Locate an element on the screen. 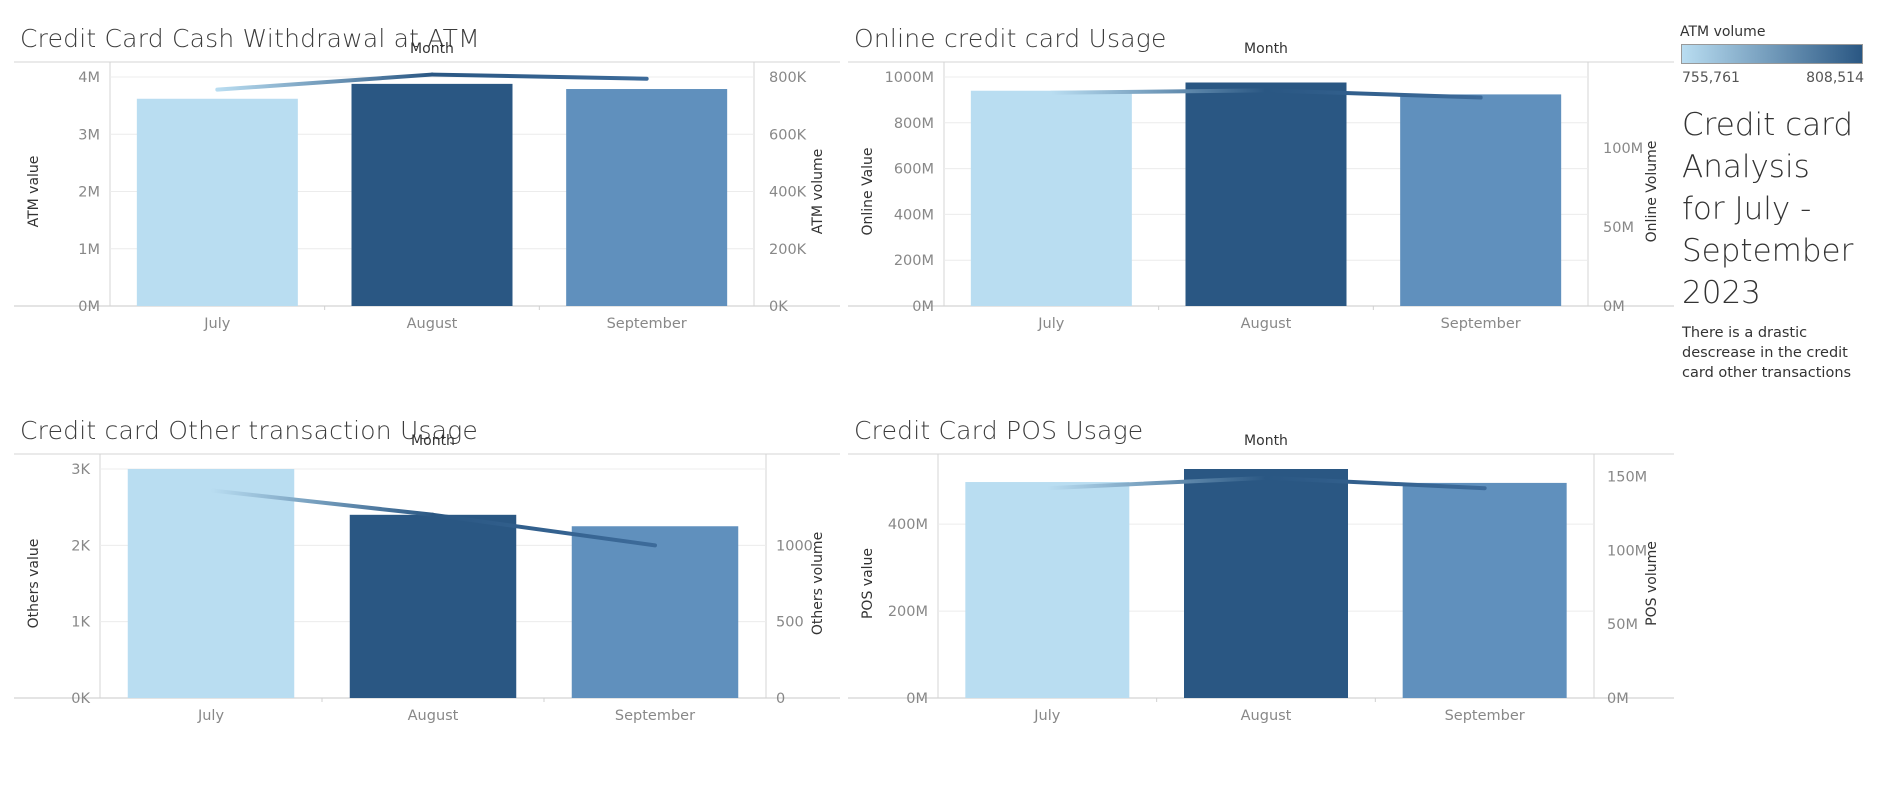 The width and height of the screenshot is (1880, 799). y-tick-label: 0K is located at coordinates (80, 699).